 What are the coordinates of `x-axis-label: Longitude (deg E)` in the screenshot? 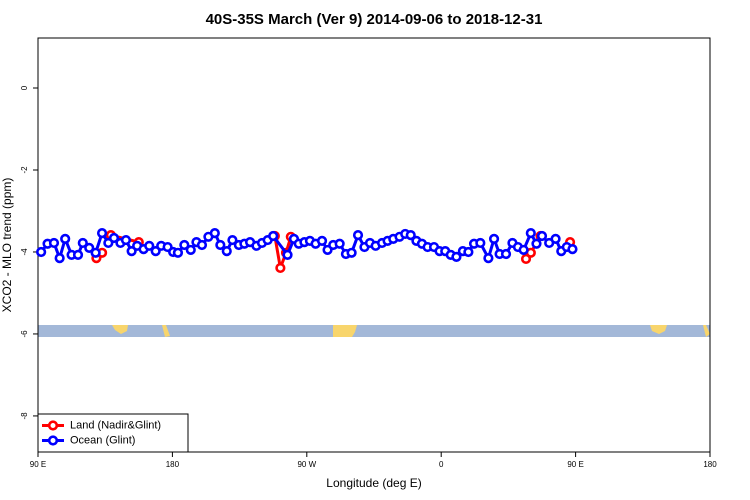 It's located at (373, 483).